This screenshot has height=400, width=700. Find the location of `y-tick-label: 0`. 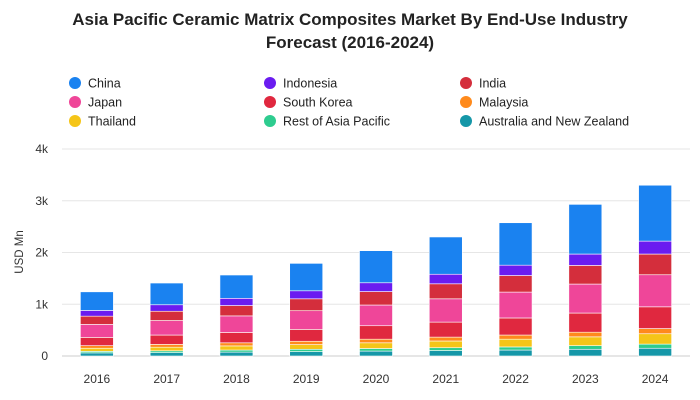

y-tick-label: 0 is located at coordinates (44, 356).